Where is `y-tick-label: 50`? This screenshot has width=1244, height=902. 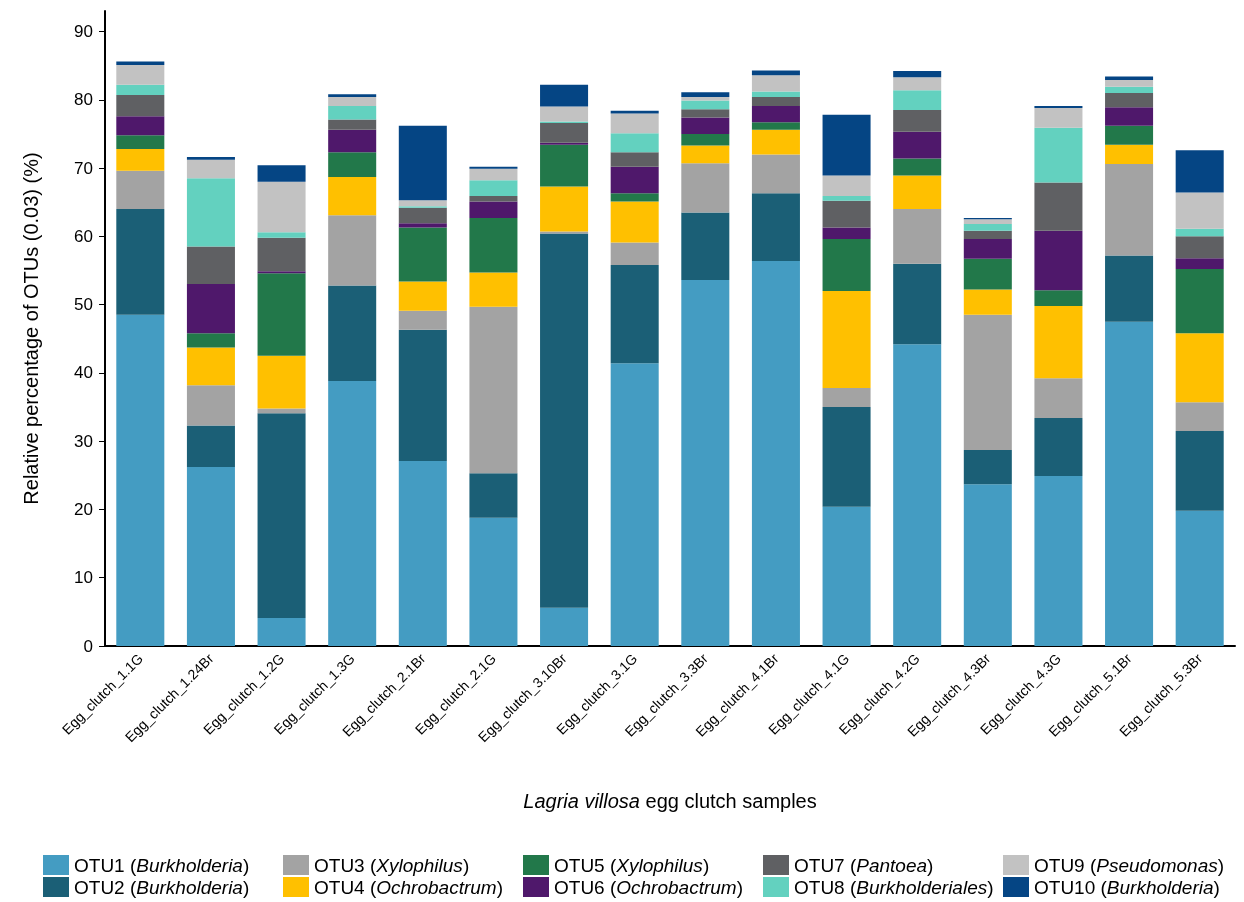 y-tick-label: 50 is located at coordinates (83, 305).